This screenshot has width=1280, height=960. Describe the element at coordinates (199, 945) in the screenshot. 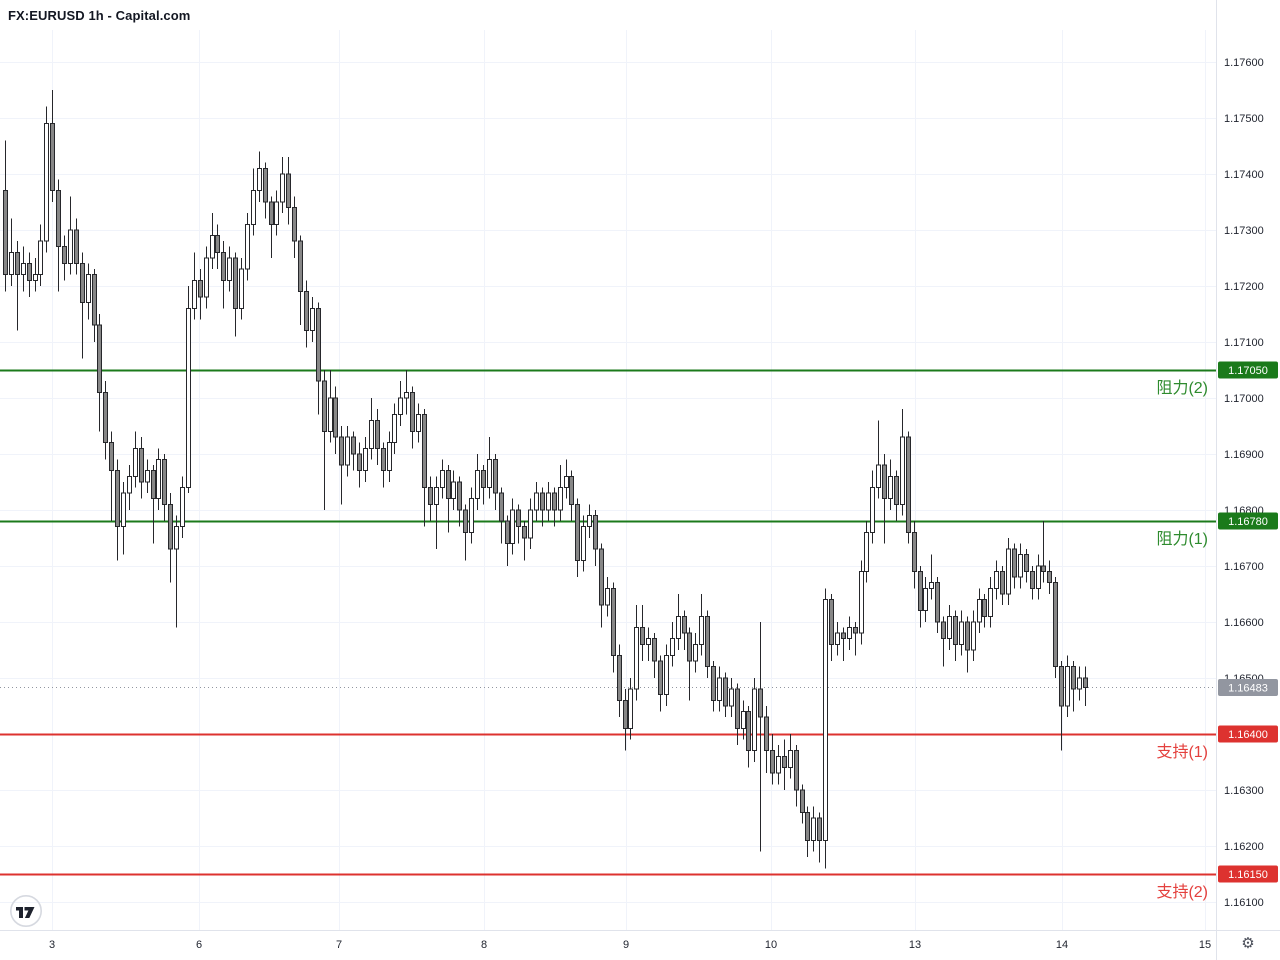

I see `svg-text: 6` at that location.